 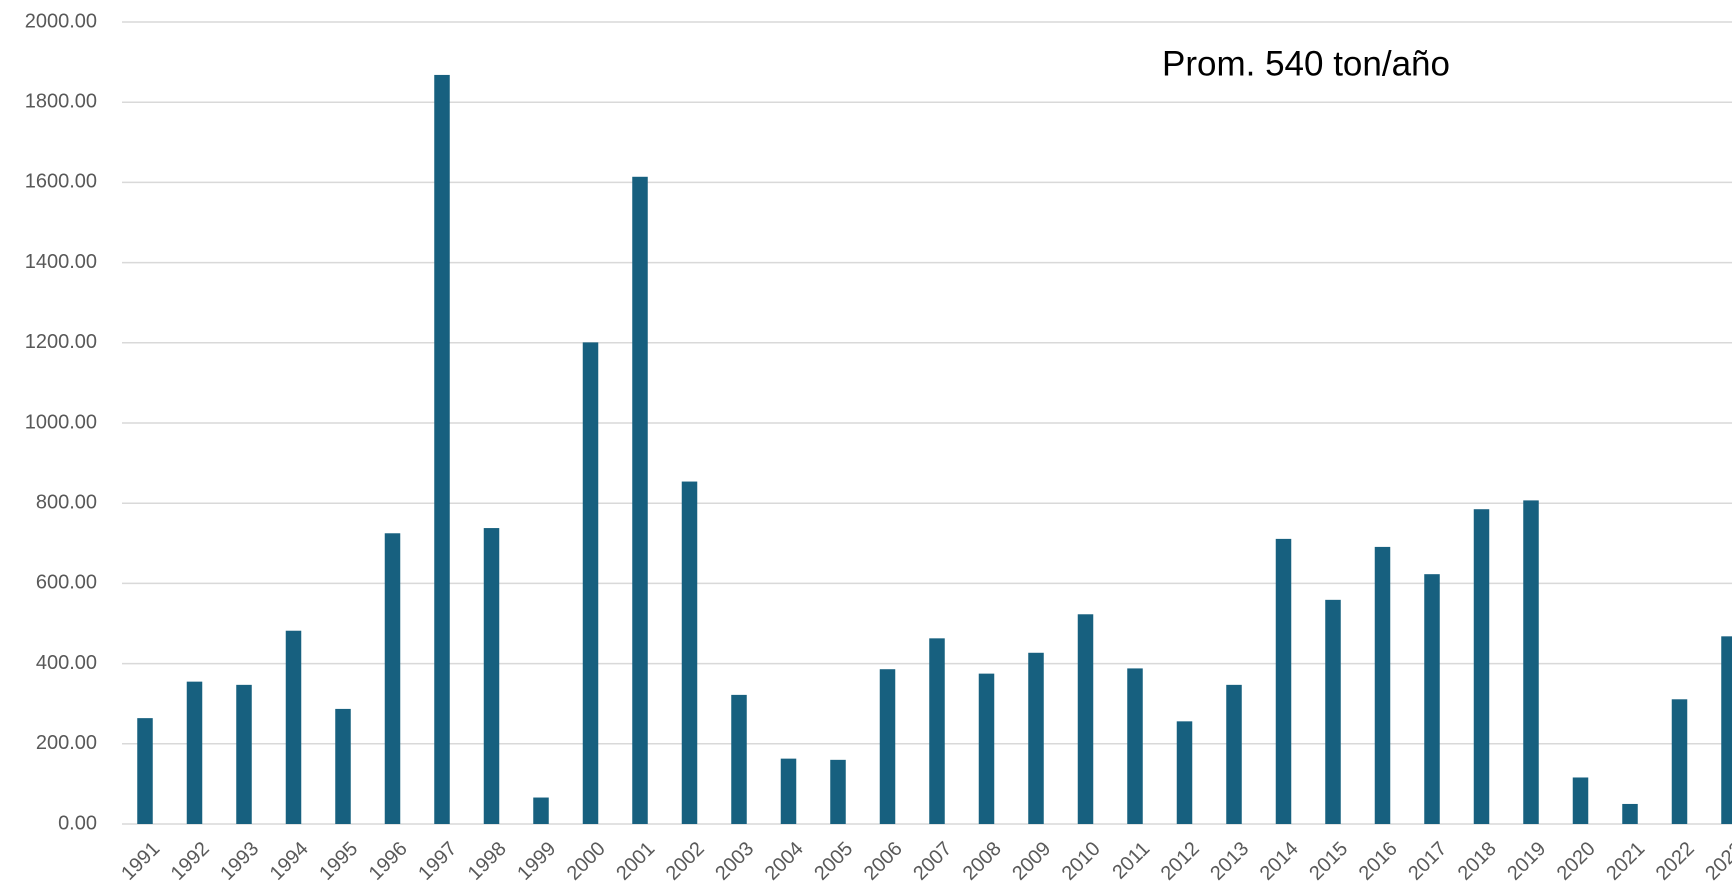 What do you see at coordinates (1279, 861) in the screenshot?
I see `x-tick-label: 2014` at bounding box center [1279, 861].